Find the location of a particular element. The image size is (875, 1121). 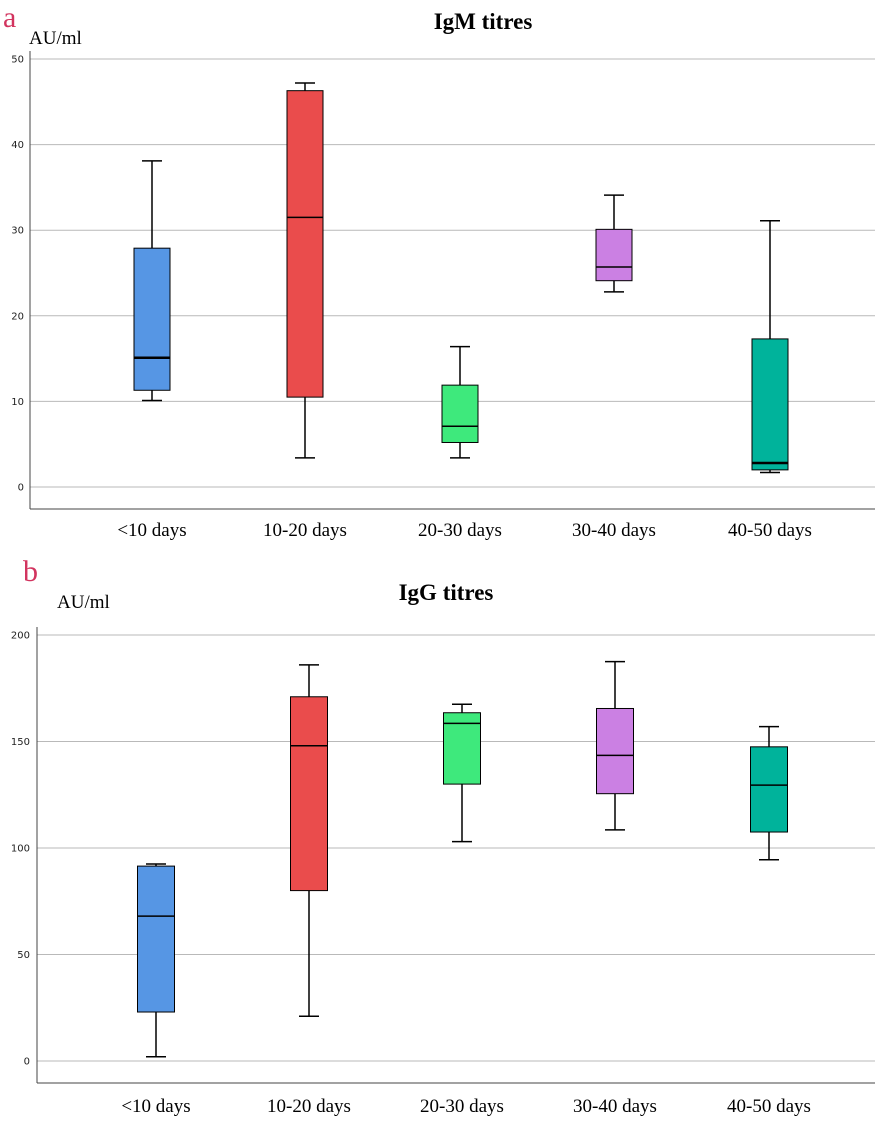

y-tick-label: 150 is located at coordinates (20, 742).